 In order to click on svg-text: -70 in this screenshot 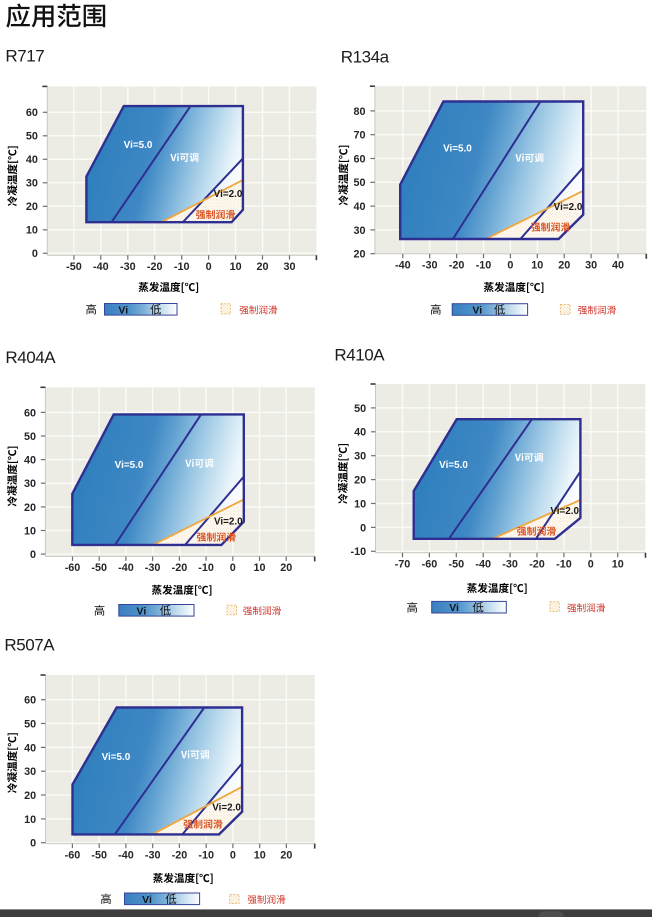, I will do `click(403, 565)`.